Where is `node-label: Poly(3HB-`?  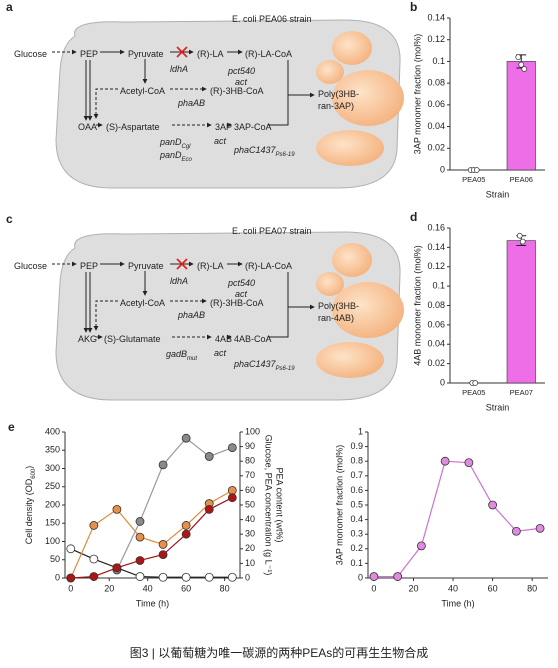 node-label: Poly(3HB- is located at coordinates (338, 94).